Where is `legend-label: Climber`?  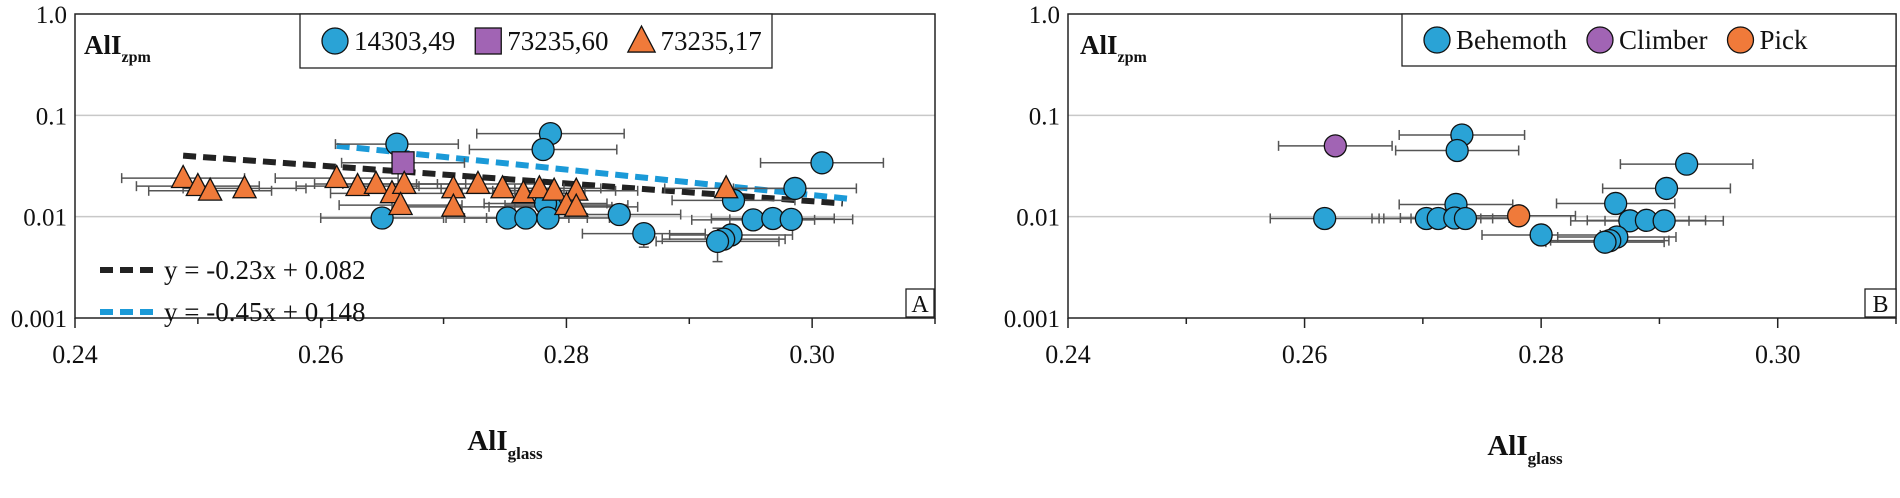
legend-label: Climber is located at coordinates (1663, 40).